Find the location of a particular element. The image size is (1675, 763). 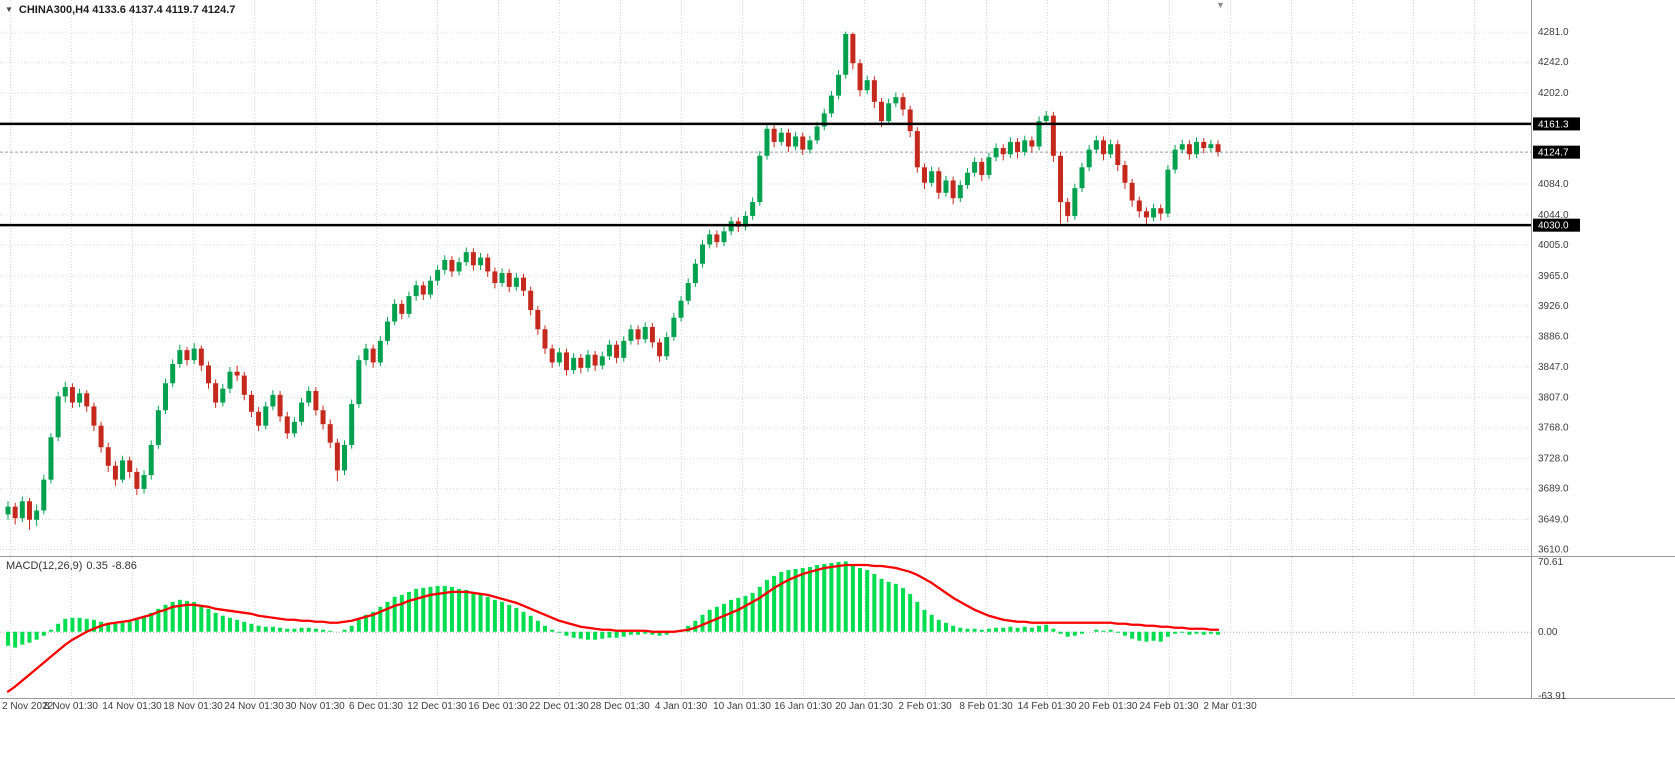

price-badge-label: 4124.7 is located at coordinates (1553, 153).